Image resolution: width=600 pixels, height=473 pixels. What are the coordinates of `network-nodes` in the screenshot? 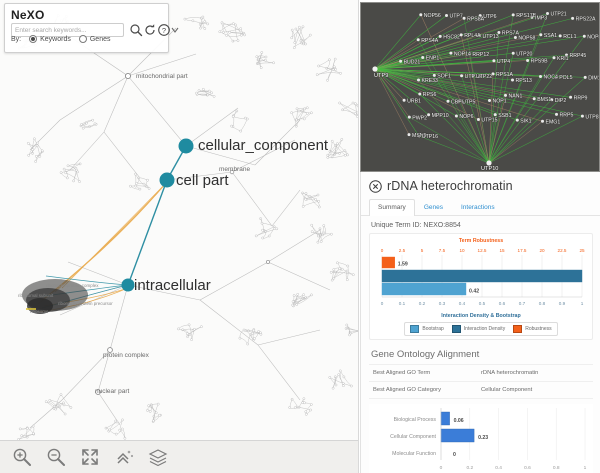 It's located at (479, 89).